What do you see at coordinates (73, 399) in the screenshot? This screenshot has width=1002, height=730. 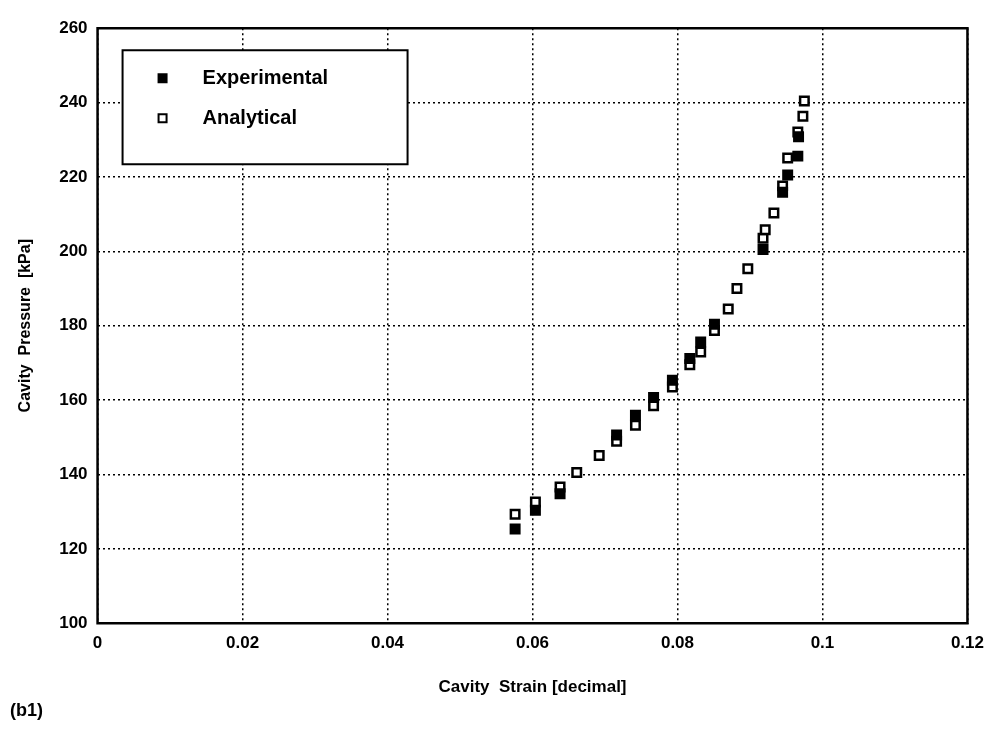 I see `y-tick-label: 160` at bounding box center [73, 399].